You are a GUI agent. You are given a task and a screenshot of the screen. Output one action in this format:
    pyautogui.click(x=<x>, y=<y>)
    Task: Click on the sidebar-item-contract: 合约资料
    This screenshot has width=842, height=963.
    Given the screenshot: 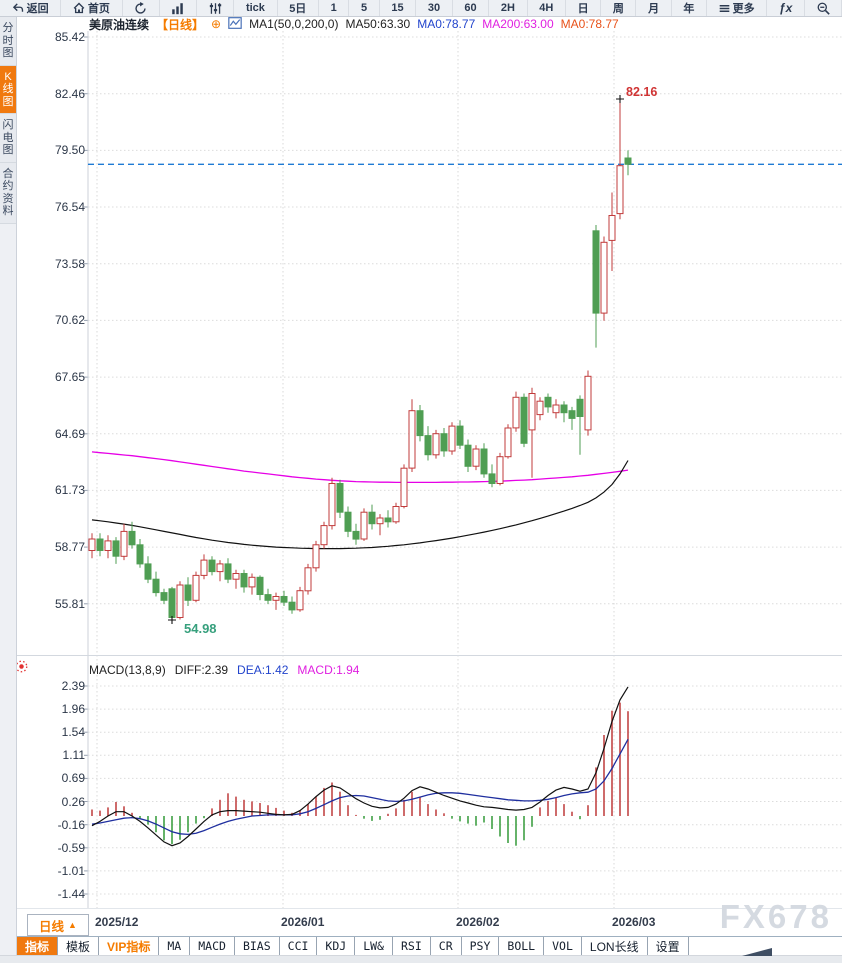 What is the action you would take?
    pyautogui.click(x=8, y=193)
    